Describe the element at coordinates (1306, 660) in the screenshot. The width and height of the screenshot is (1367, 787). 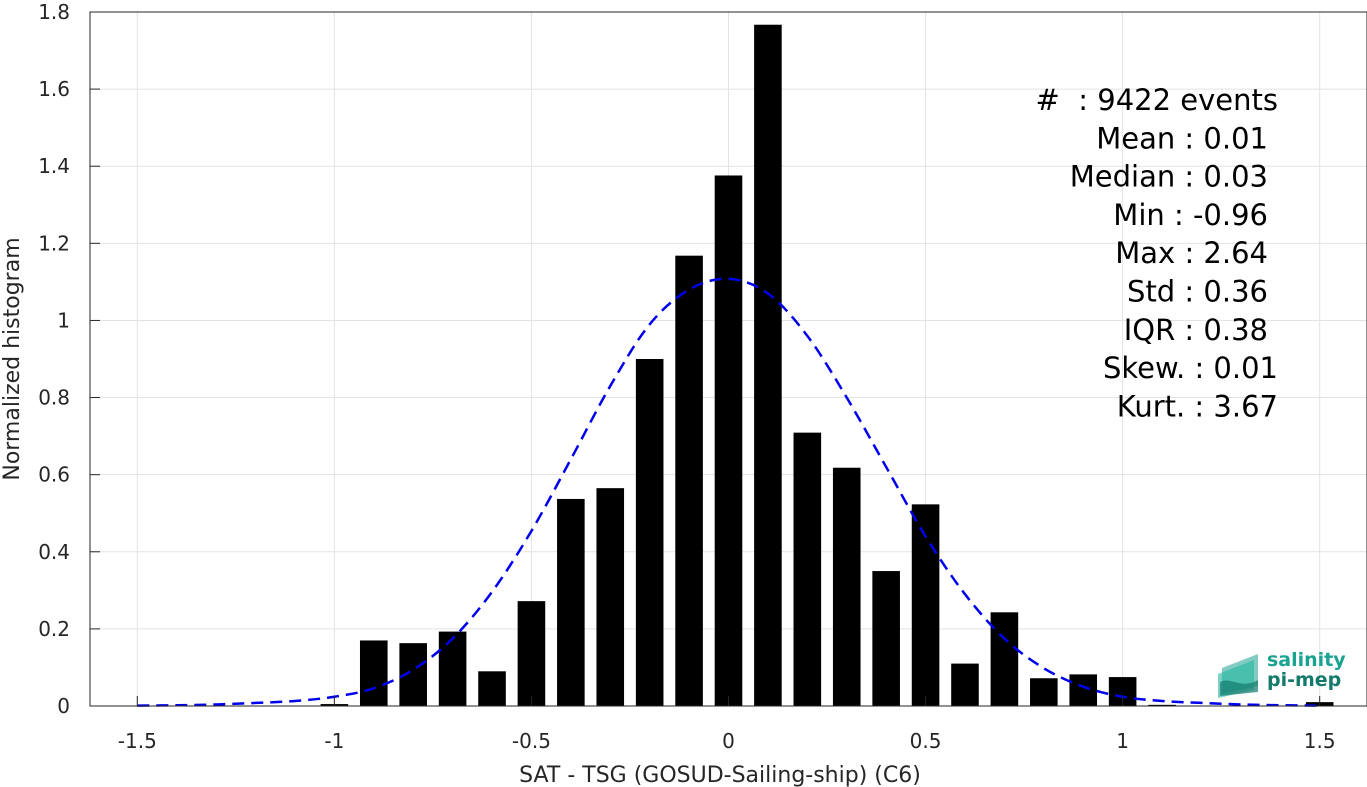
I see `logo-text-salinity: salinity` at that location.